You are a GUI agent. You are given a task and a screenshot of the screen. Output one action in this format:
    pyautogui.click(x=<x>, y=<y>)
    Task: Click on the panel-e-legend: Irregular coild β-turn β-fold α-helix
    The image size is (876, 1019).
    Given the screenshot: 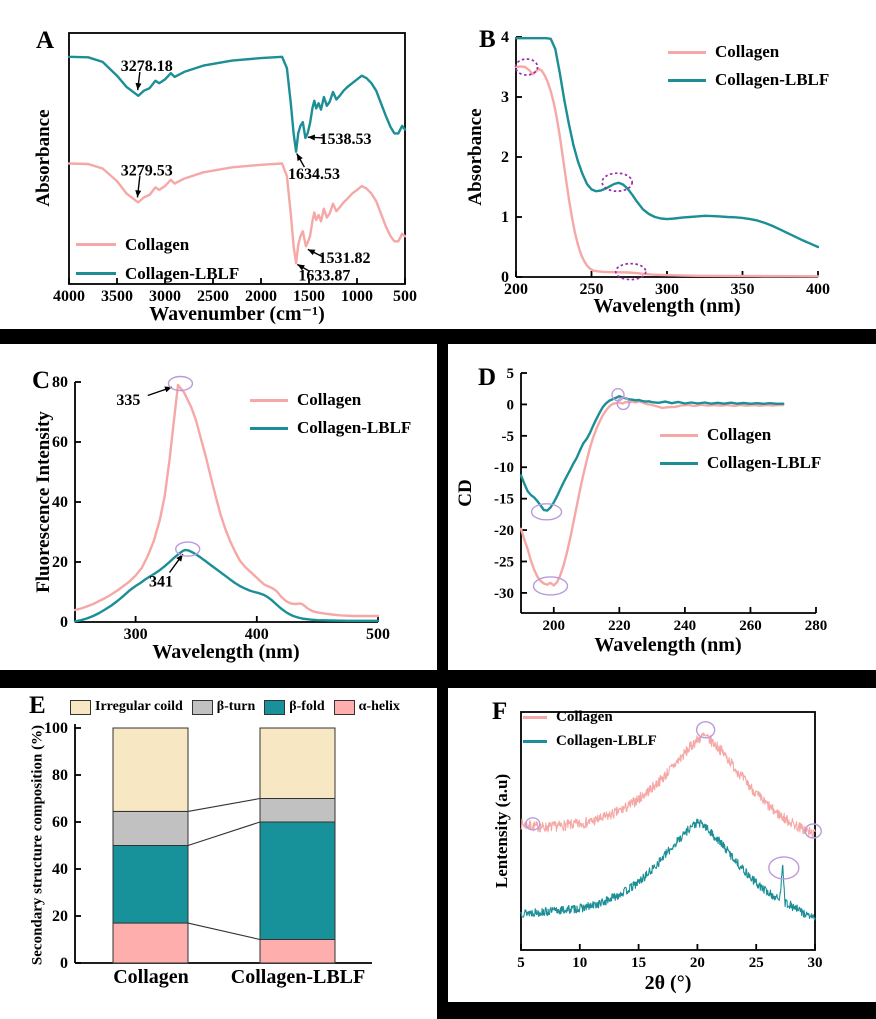 What is the action you would take?
    pyautogui.click(x=235, y=707)
    